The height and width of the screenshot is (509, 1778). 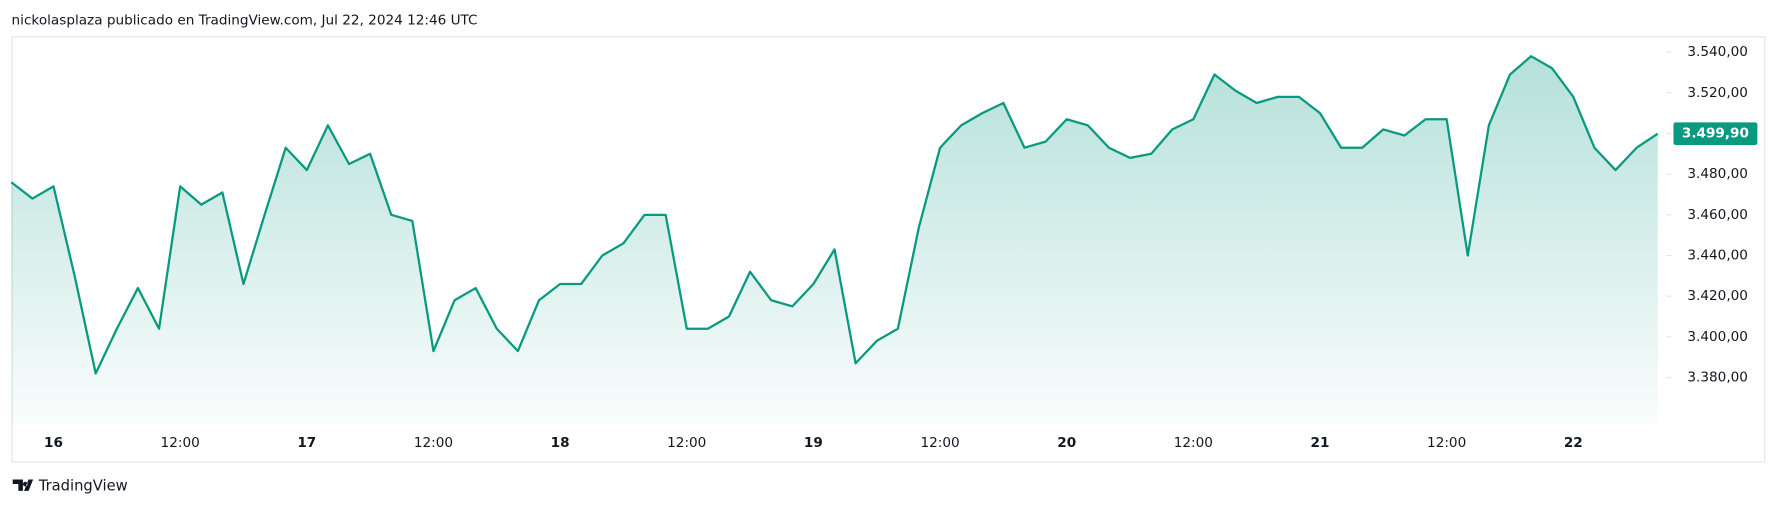 What do you see at coordinates (306, 443) in the screenshot?
I see `x-tick-label: 17` at bounding box center [306, 443].